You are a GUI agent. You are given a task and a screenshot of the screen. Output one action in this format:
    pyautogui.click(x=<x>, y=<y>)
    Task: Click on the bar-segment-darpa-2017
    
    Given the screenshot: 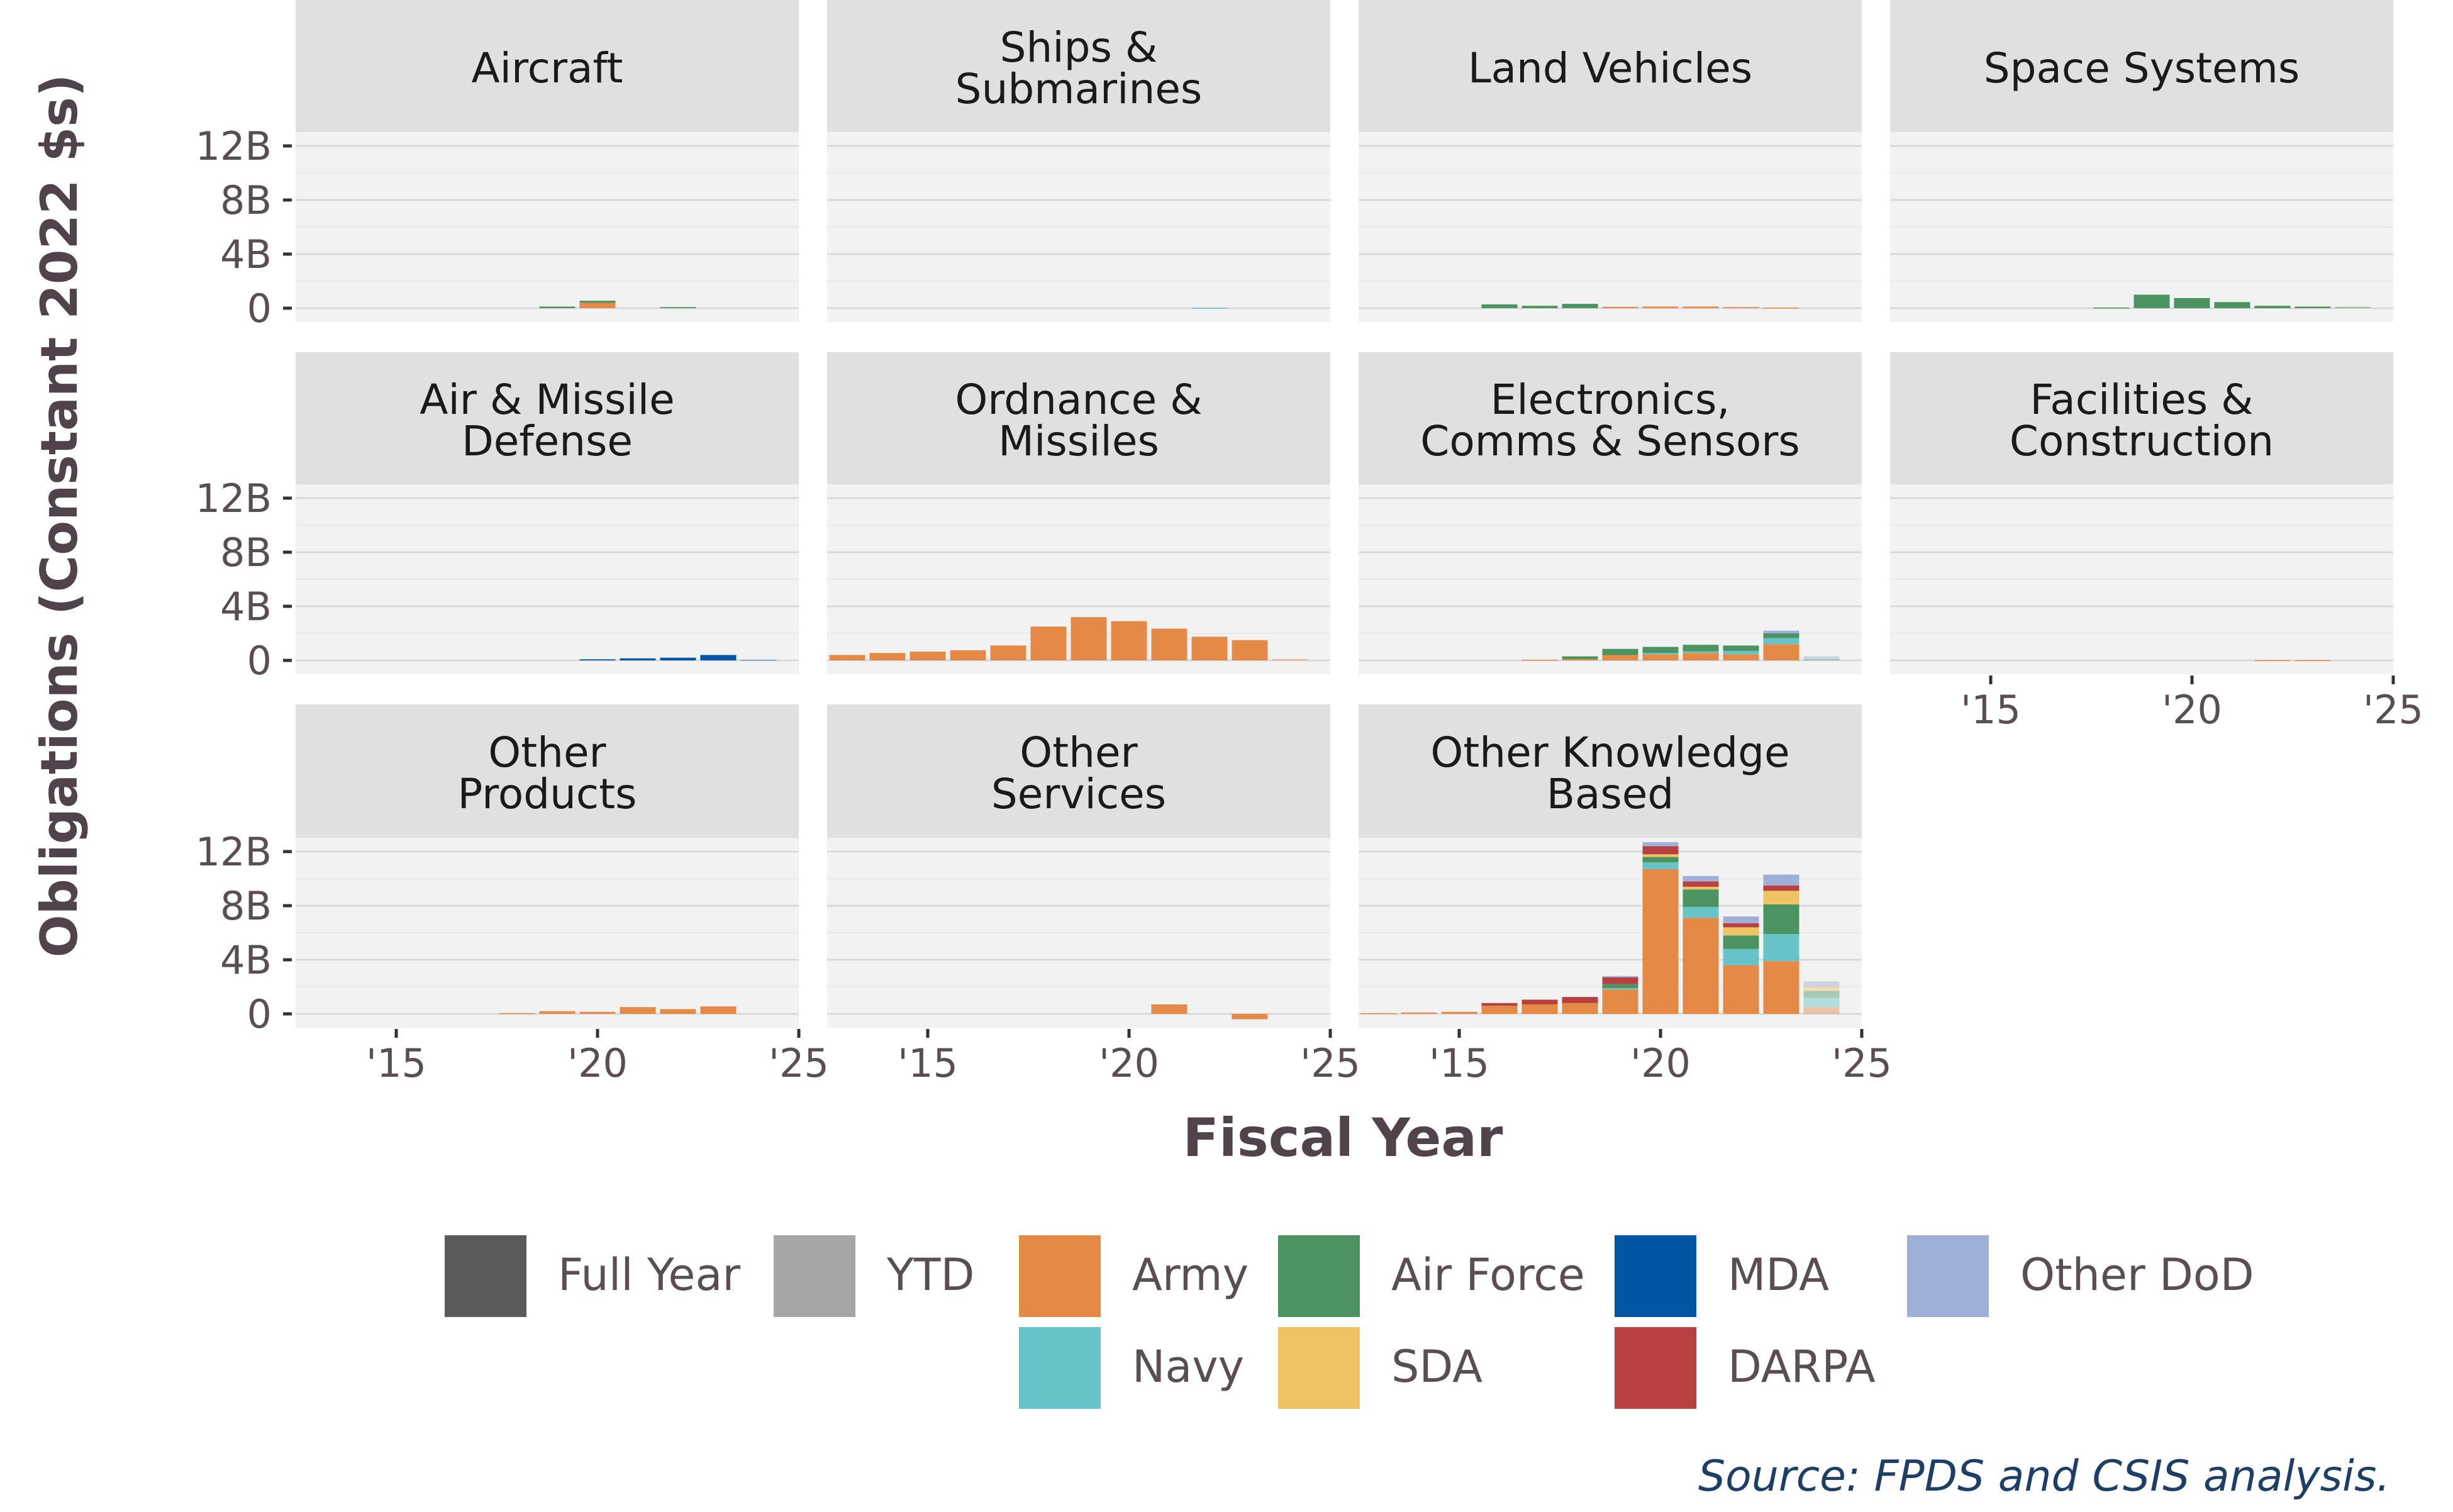 What is the action you would take?
    pyautogui.click(x=1539, y=1001)
    